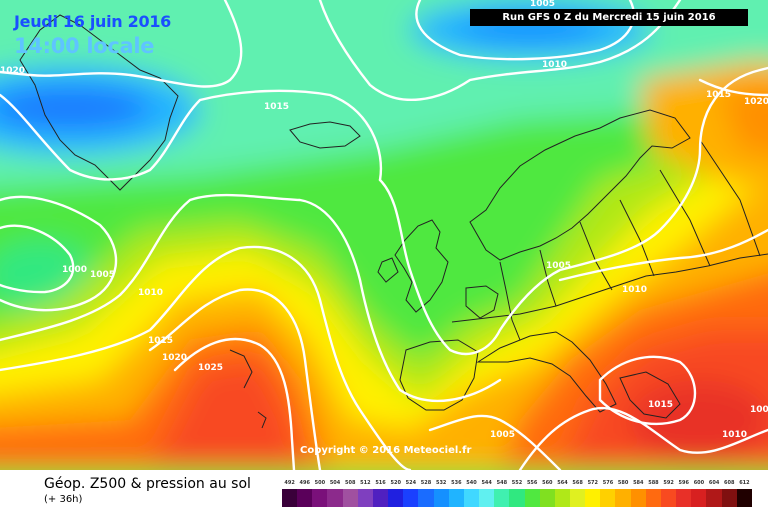 This screenshot has width=768, height=512. I want to click on color-scale-label: 492, so click(289, 483).